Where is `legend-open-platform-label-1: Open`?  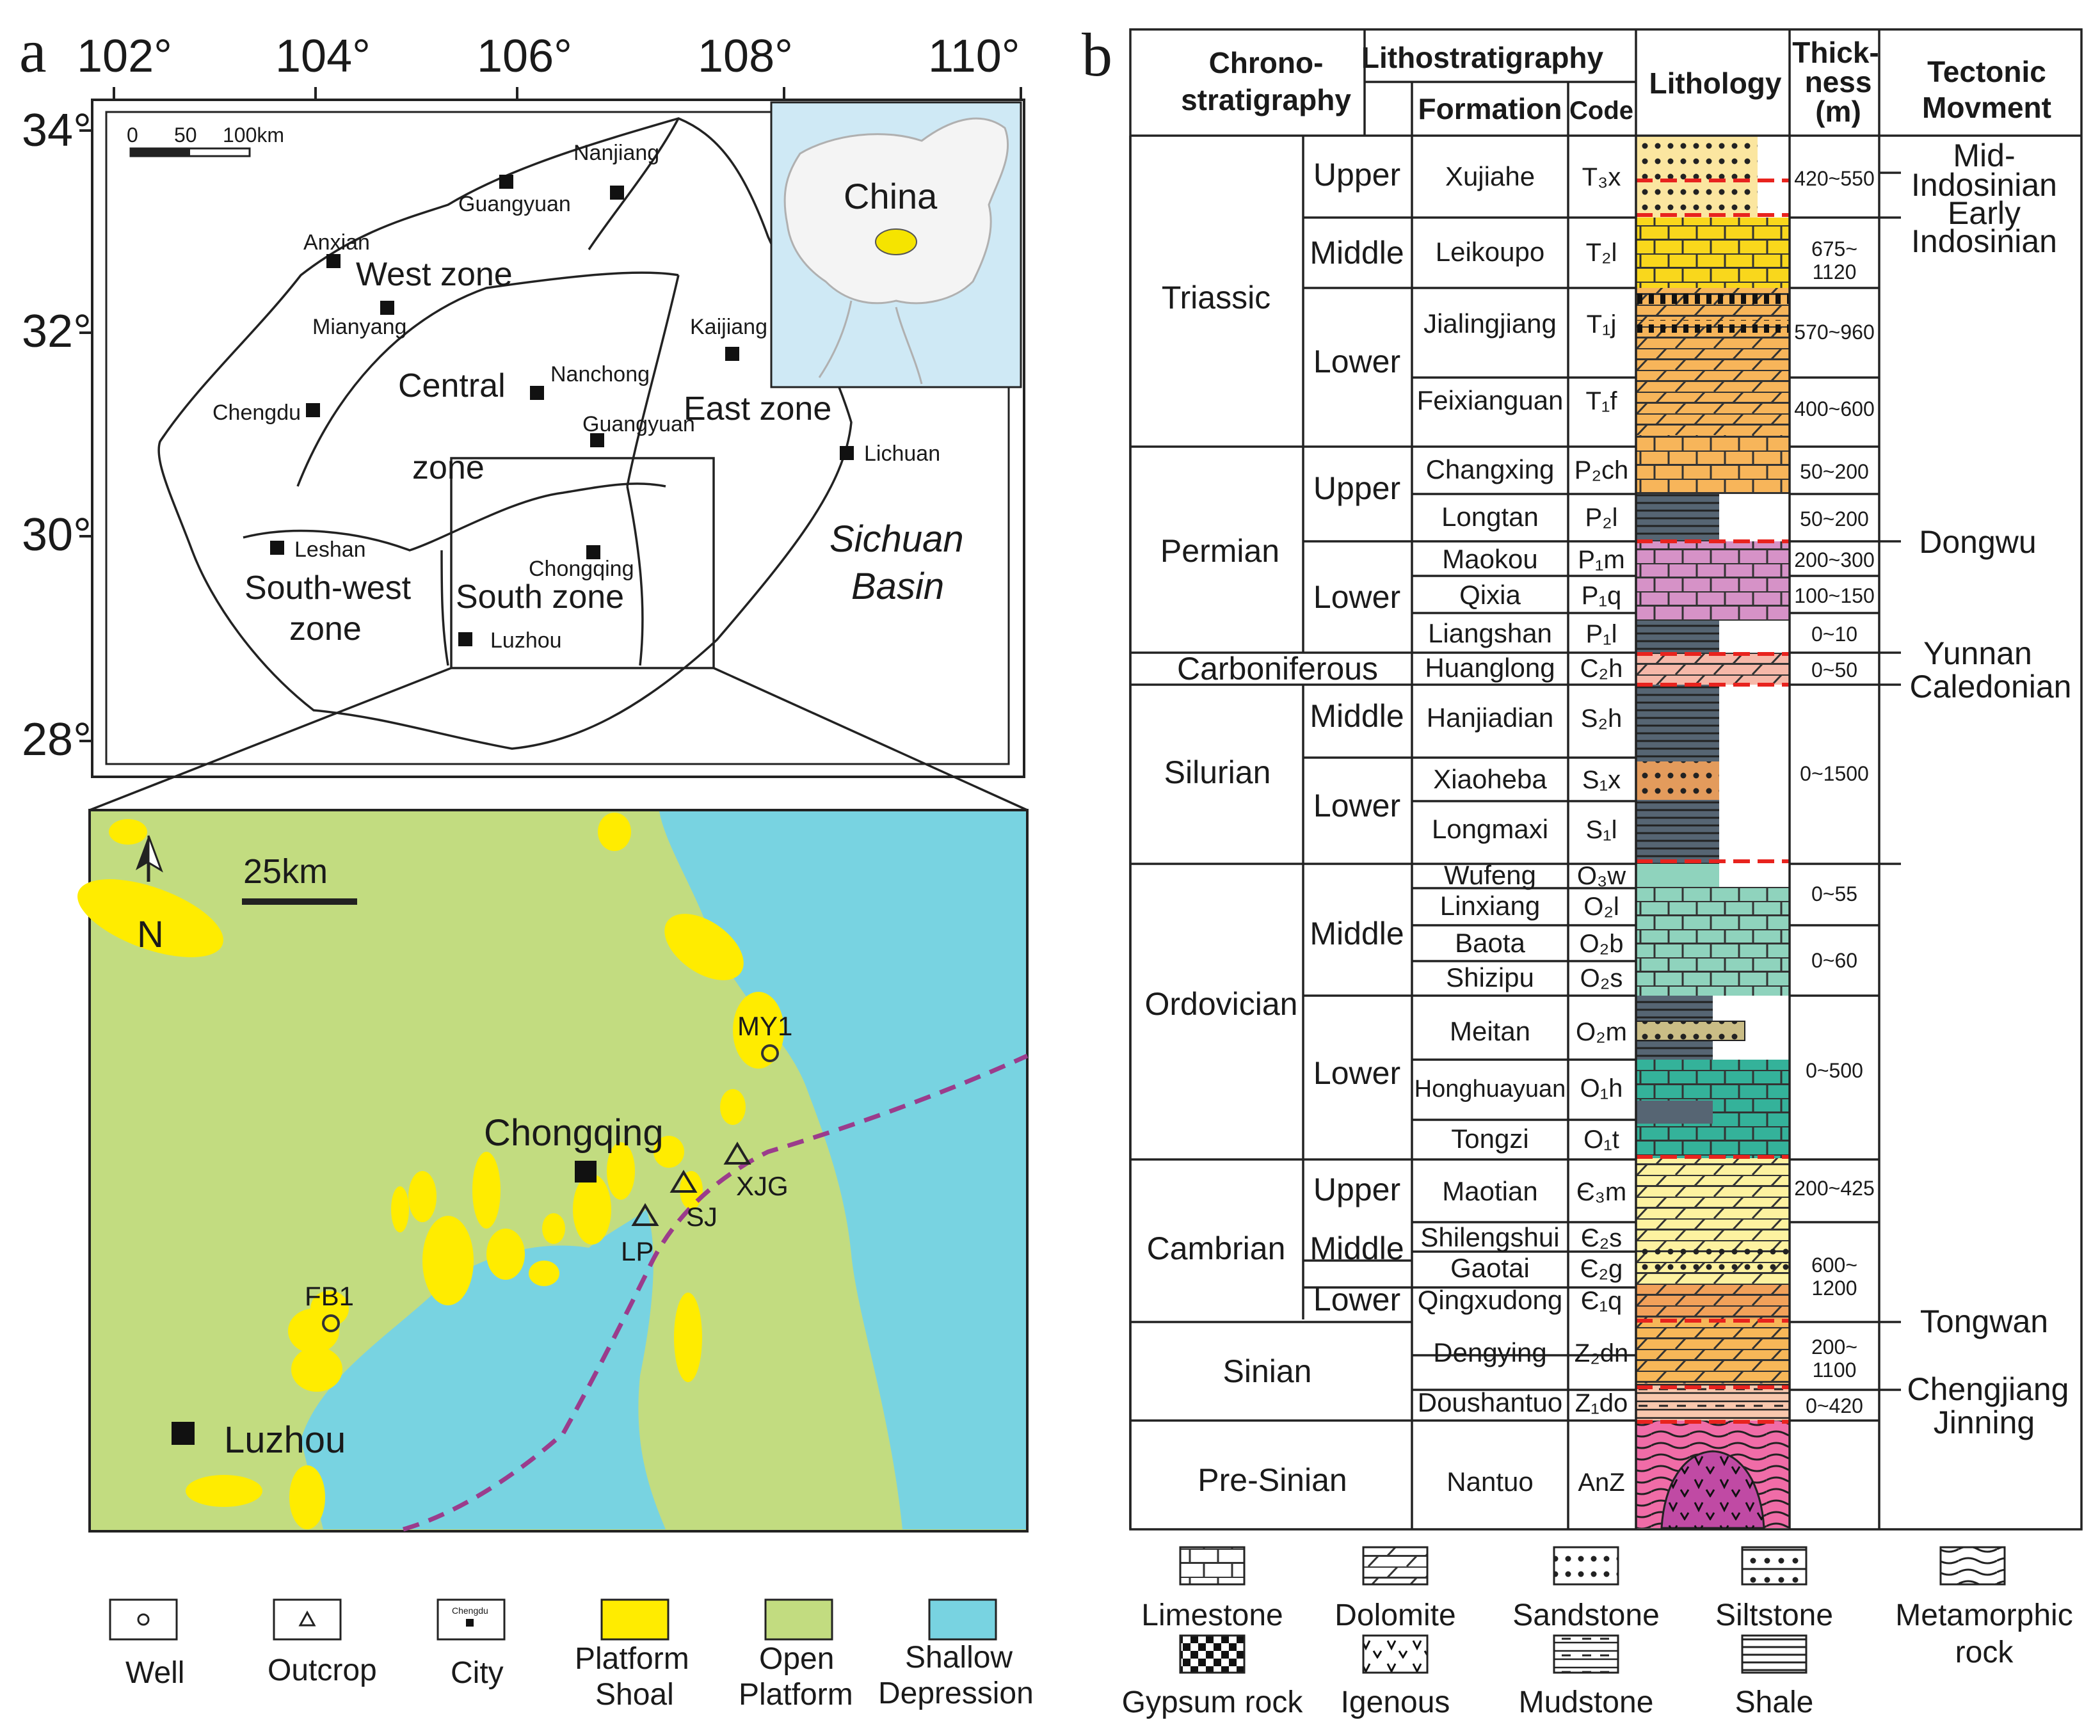
legend-open-platform-label-1: Open is located at coordinates (796, 1659).